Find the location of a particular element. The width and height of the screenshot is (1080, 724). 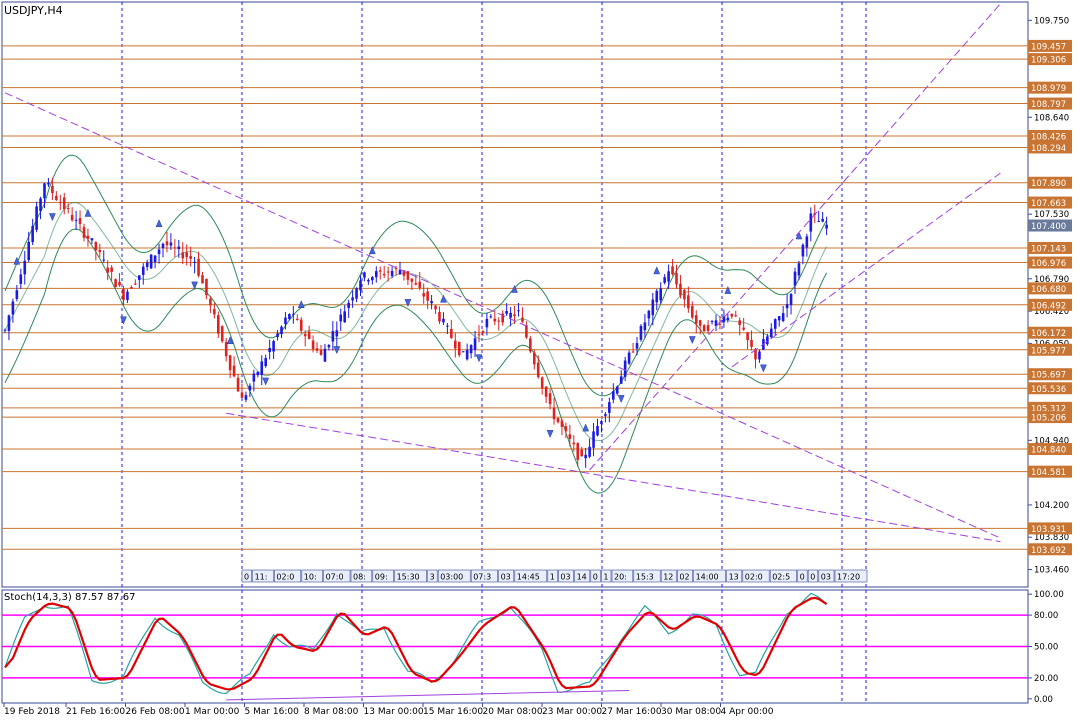

date-tick-label: 5 Mar 16:00 is located at coordinates (272, 712).